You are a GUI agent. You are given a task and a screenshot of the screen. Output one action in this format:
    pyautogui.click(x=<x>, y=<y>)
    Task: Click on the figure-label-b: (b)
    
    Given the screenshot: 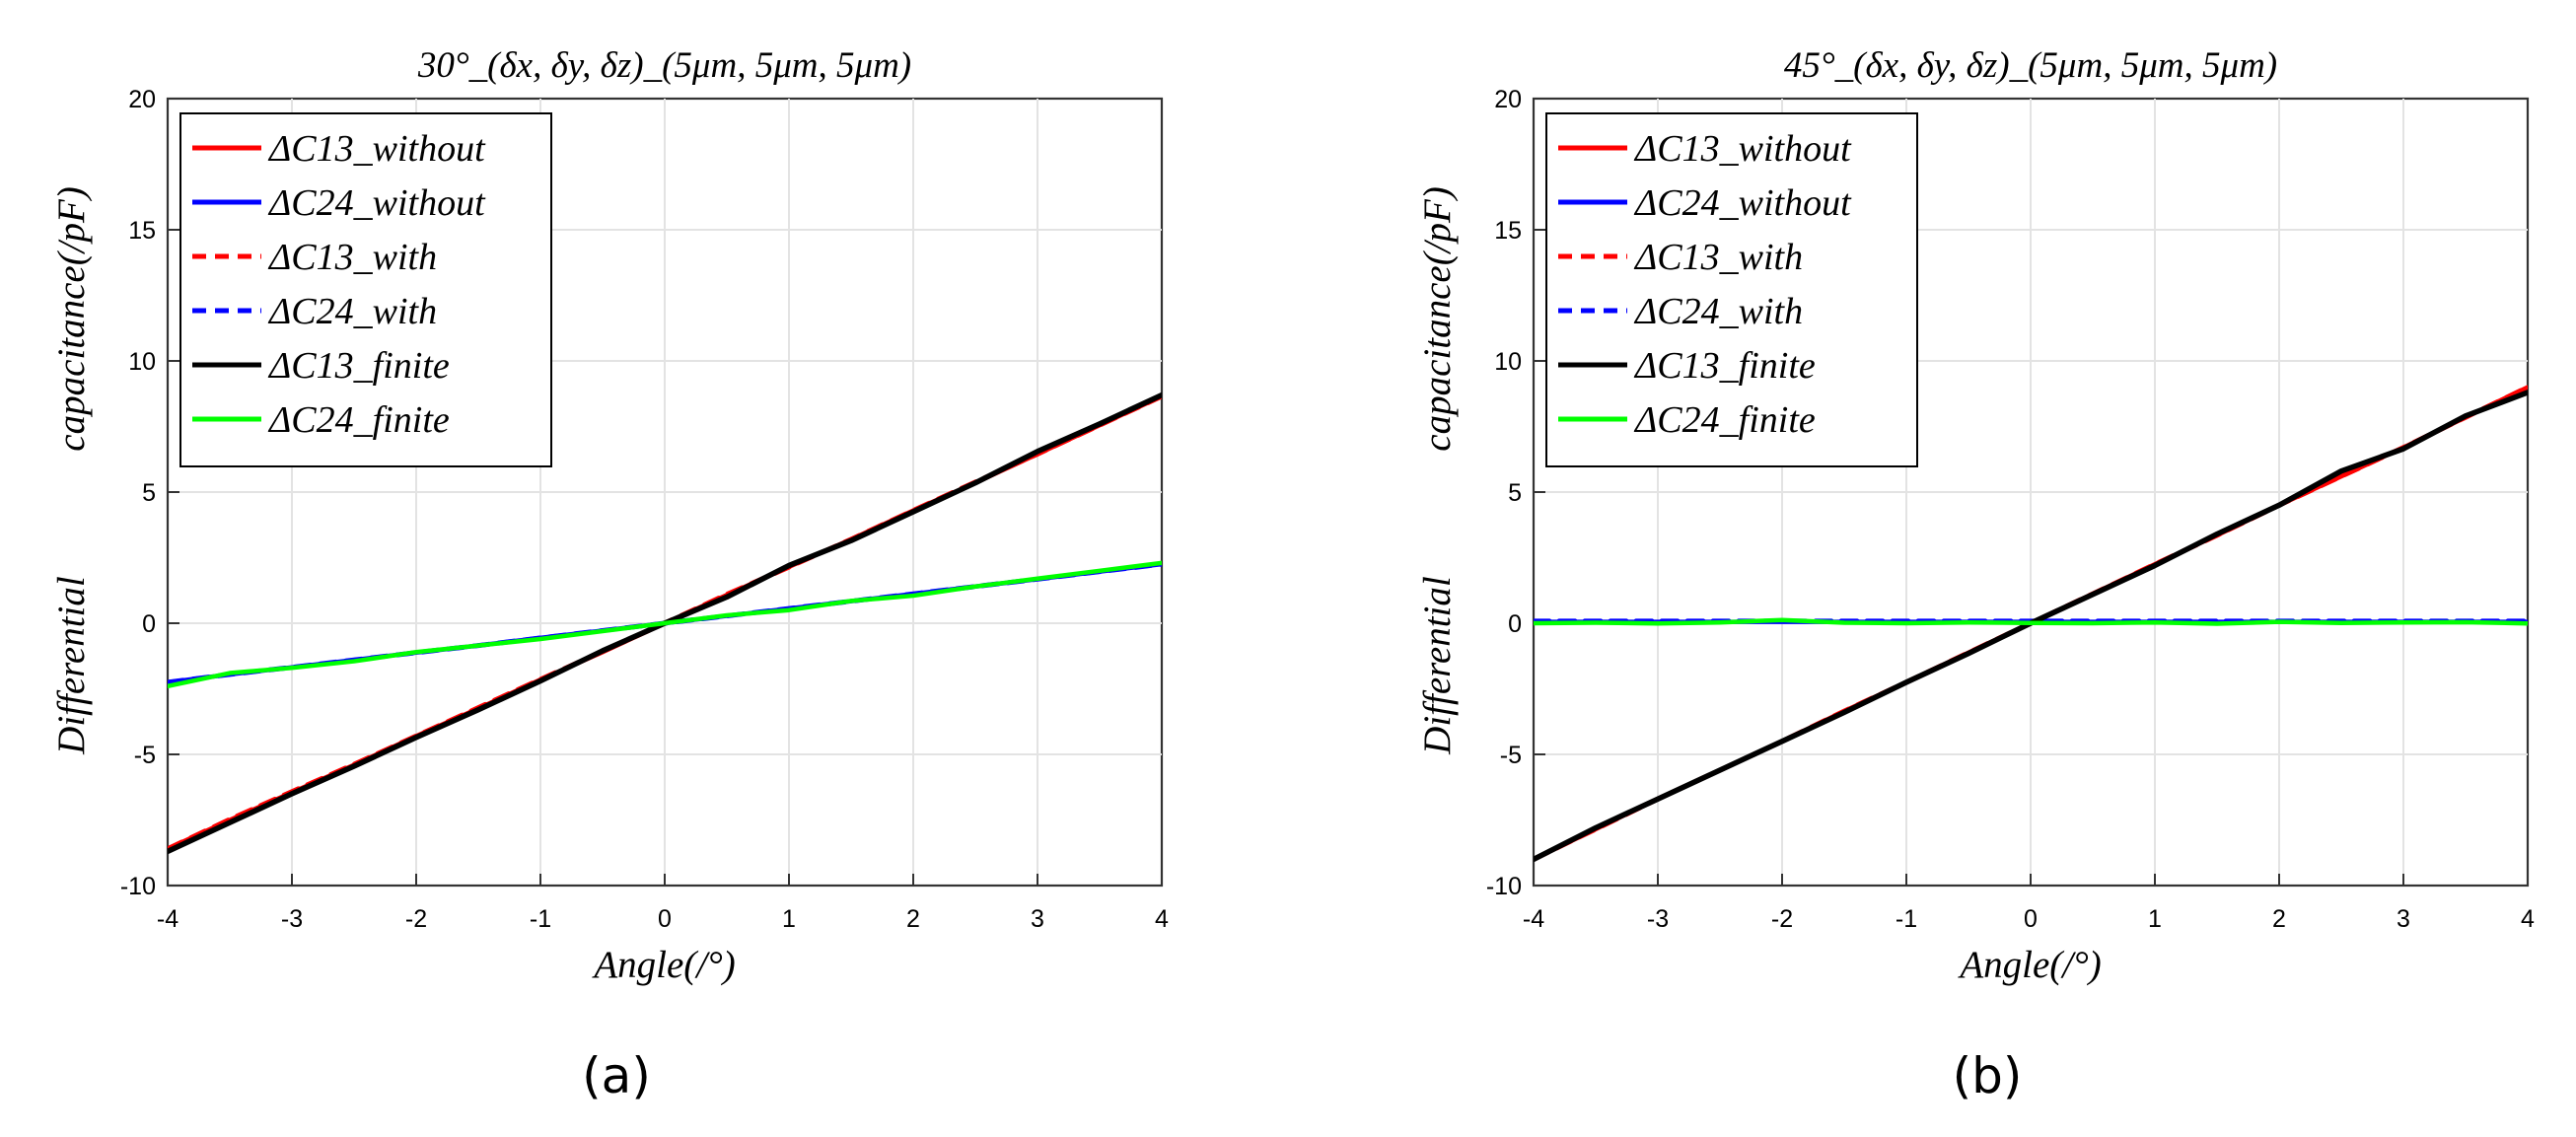 What is the action you would take?
    pyautogui.click(x=1988, y=1075)
    